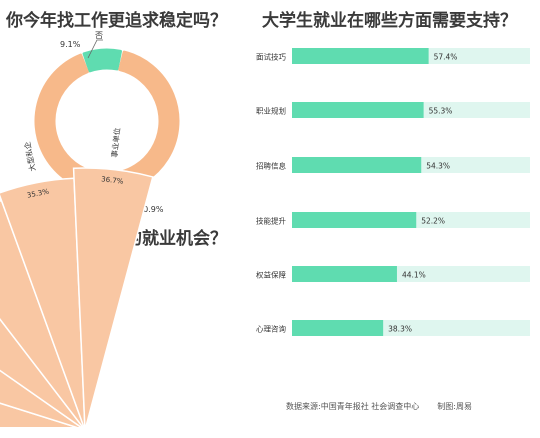 This screenshot has width=540, height=438. What do you see at coordinates (400, 329) in the screenshot?
I see `bar-value-label: 38.3%` at bounding box center [400, 329].